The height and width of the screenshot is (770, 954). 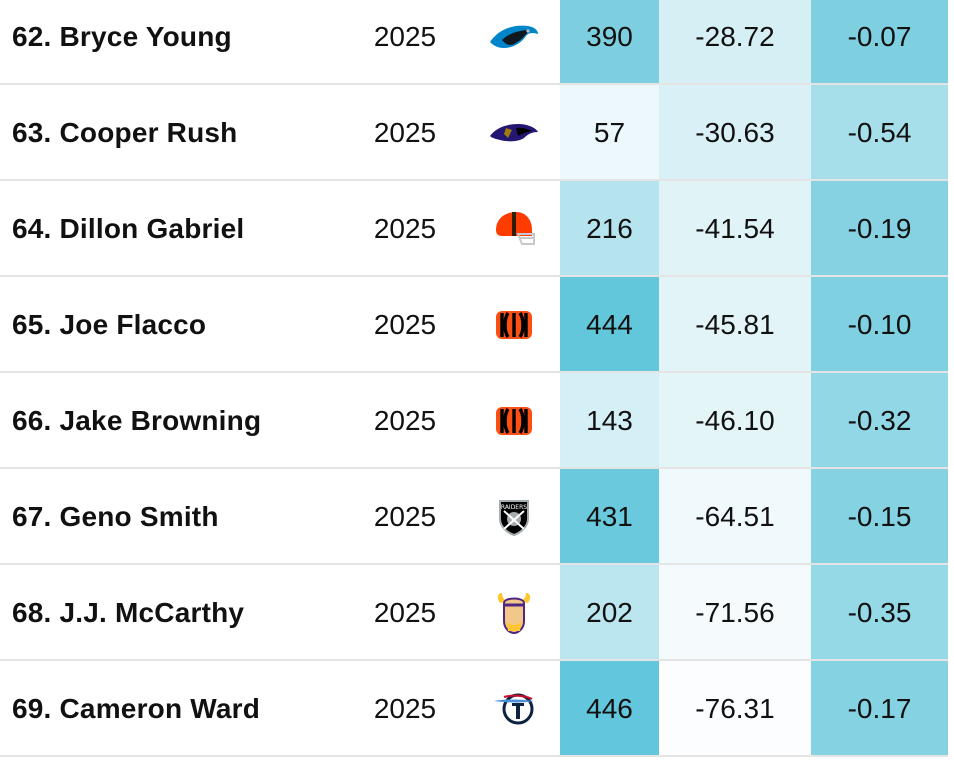 I want to click on epa-per-play-value: -0.15, so click(x=879, y=517).